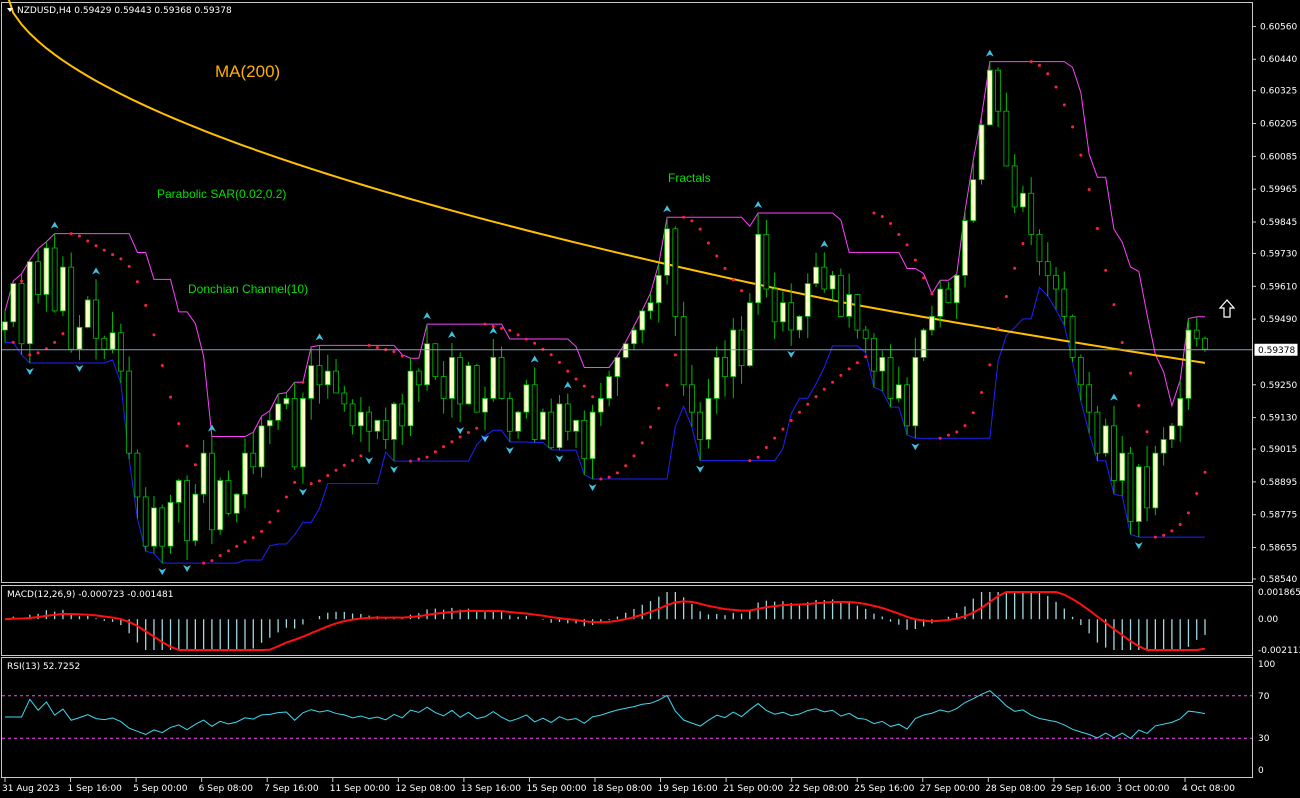 The width and height of the screenshot is (1300, 798). What do you see at coordinates (556, 789) in the screenshot?
I see `time-tick-label: 15 Sep 00:00` at bounding box center [556, 789].